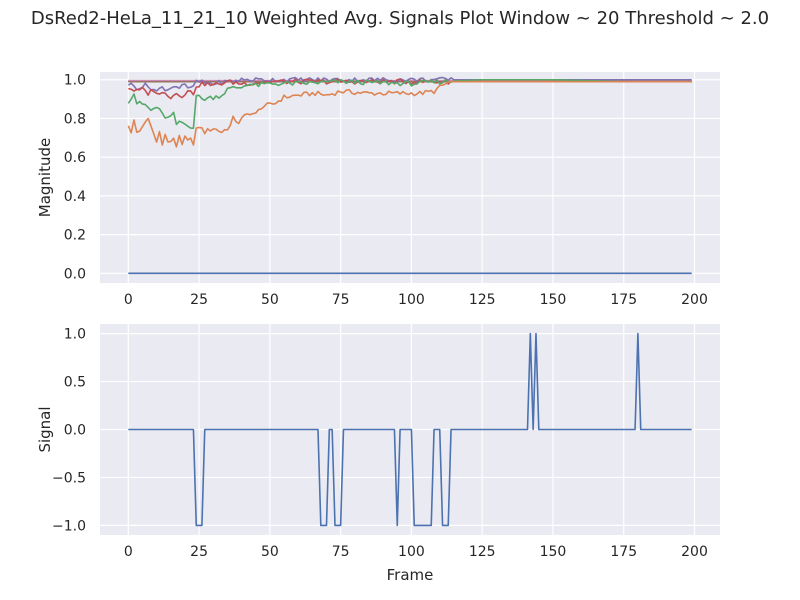 This screenshot has height=600, width=800. Describe the element at coordinates (410, 575) in the screenshot. I see `x-axis-label: Frame` at that location.